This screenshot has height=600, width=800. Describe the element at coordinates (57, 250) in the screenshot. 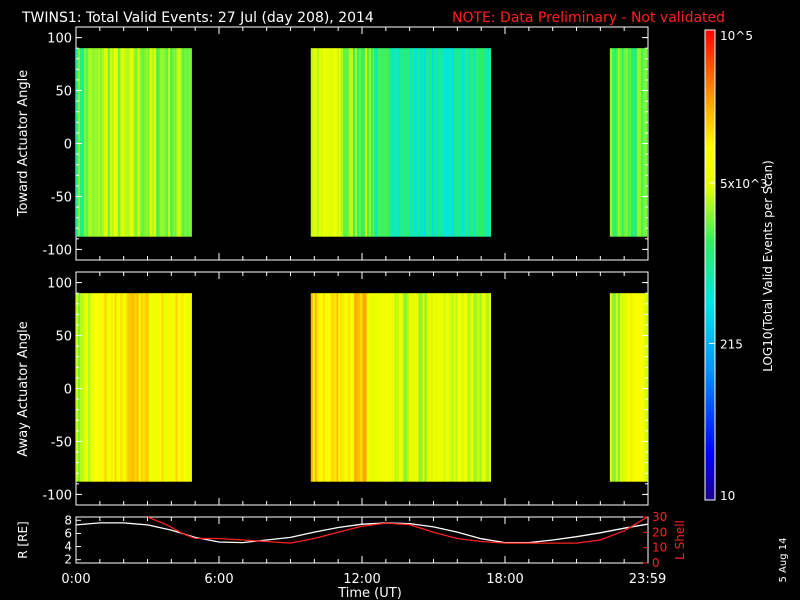

I see `y-tick-label: -100` at that location.